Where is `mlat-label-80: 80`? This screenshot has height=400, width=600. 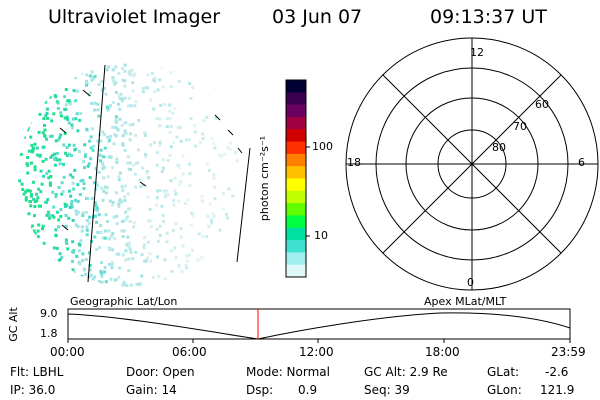 mlat-label-80: 80 is located at coordinates (499, 147).